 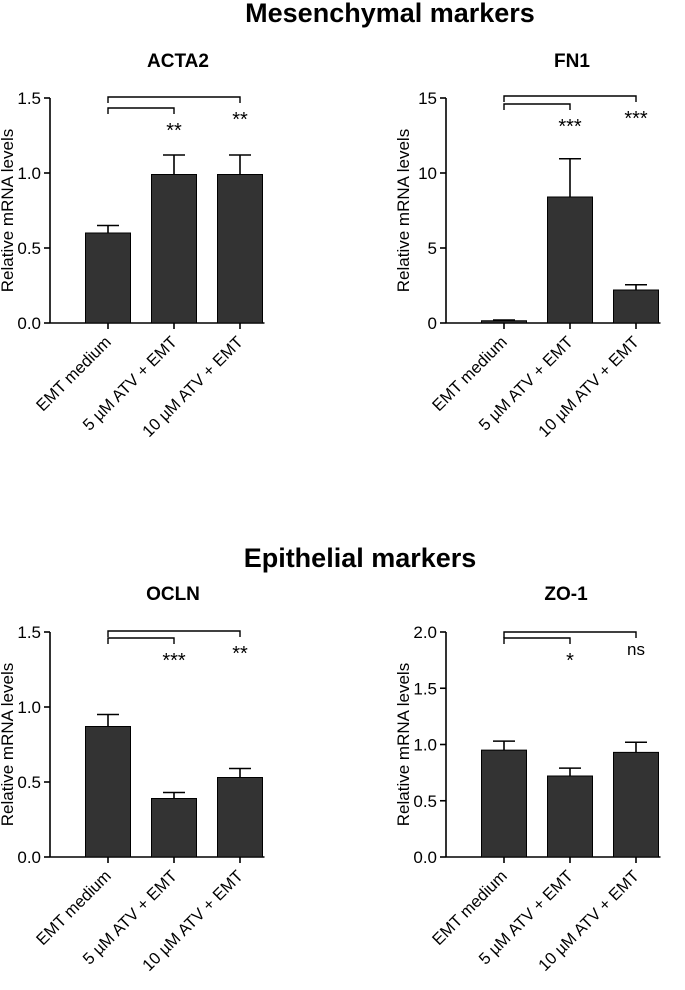 I want to click on y-tick-label: 2.0, so click(x=425, y=632).